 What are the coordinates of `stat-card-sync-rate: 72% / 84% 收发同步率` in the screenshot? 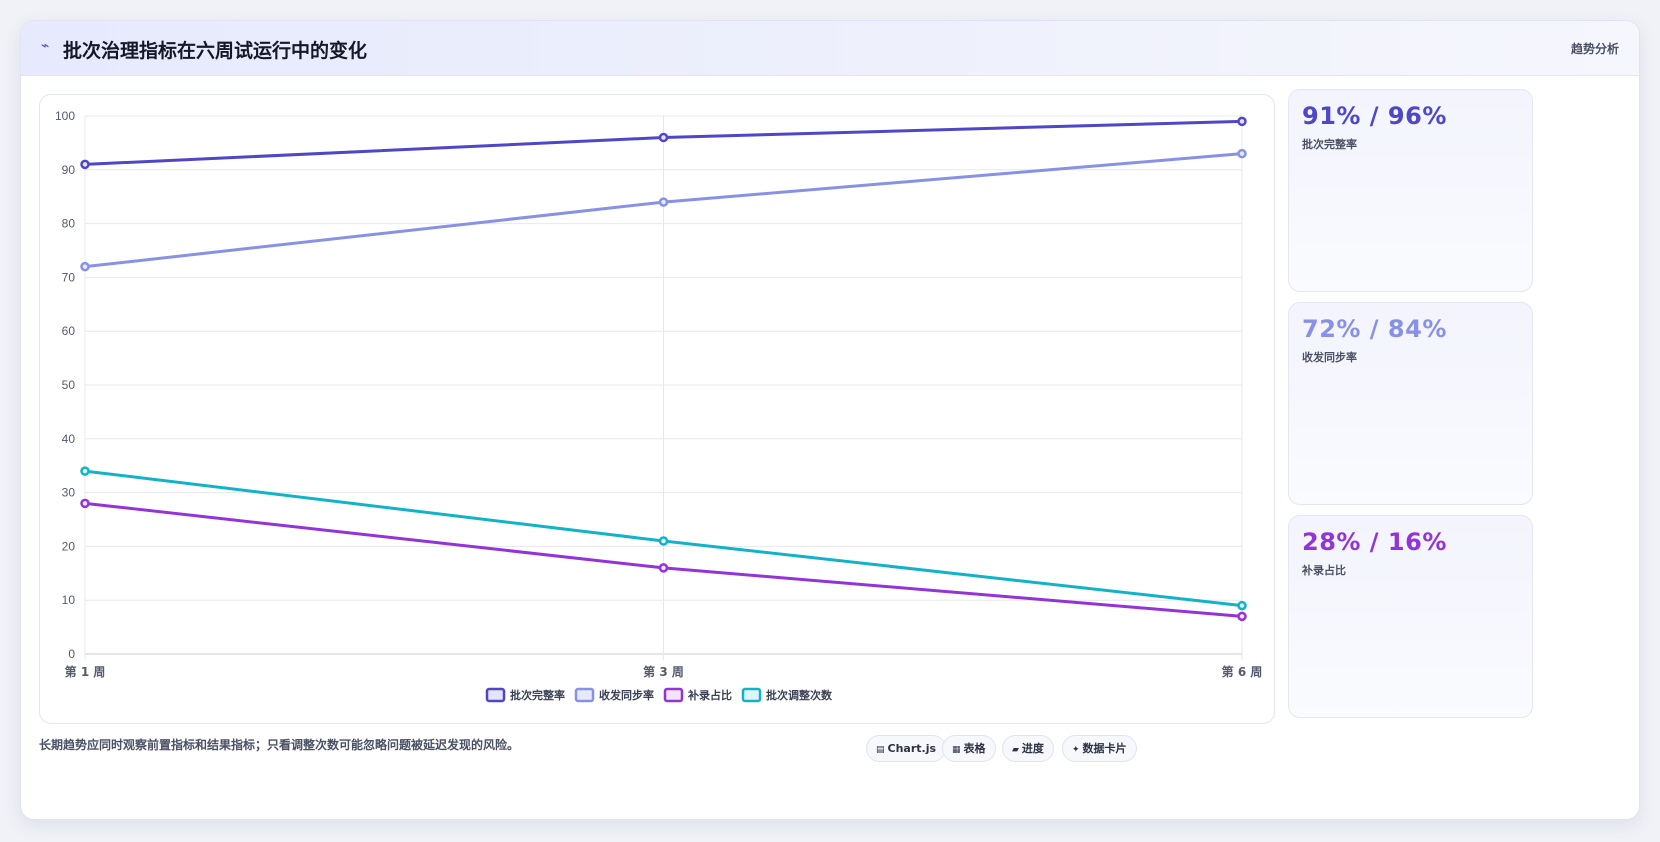 It's located at (1410, 403).